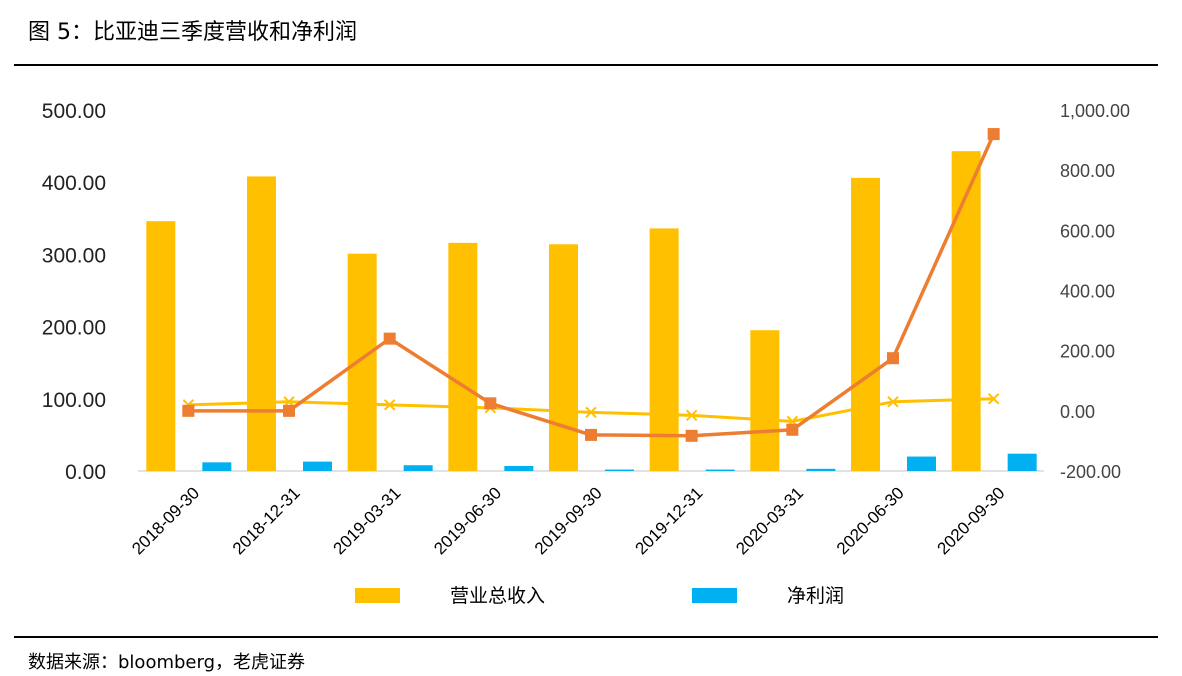 The width and height of the screenshot is (1182, 676). I want to click on x-axis-tick-label: 2018-12-31, so click(266, 520).